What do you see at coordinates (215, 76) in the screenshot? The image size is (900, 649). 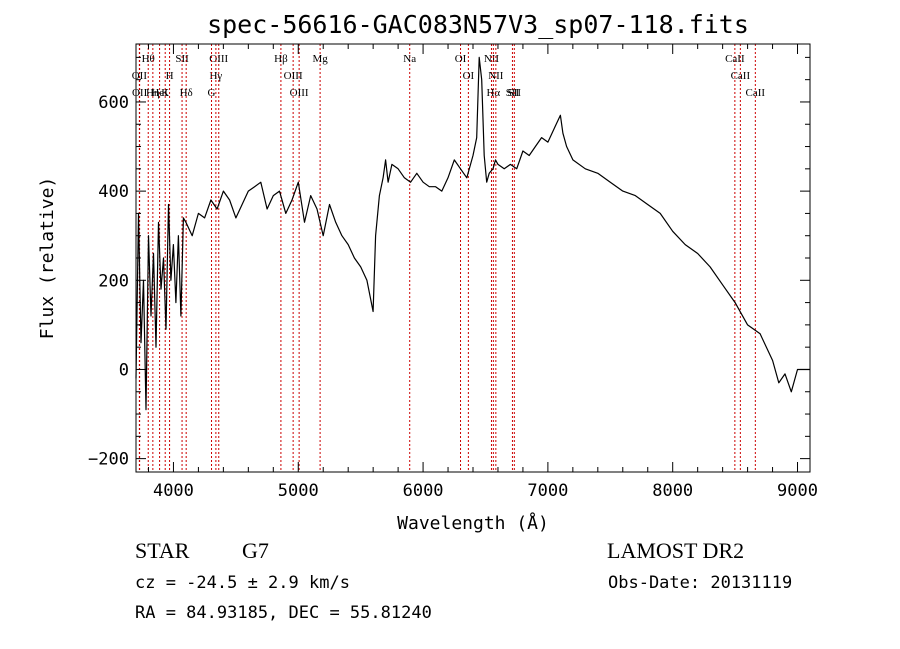 I see `spectral-line-label: Hγ` at bounding box center [215, 76].